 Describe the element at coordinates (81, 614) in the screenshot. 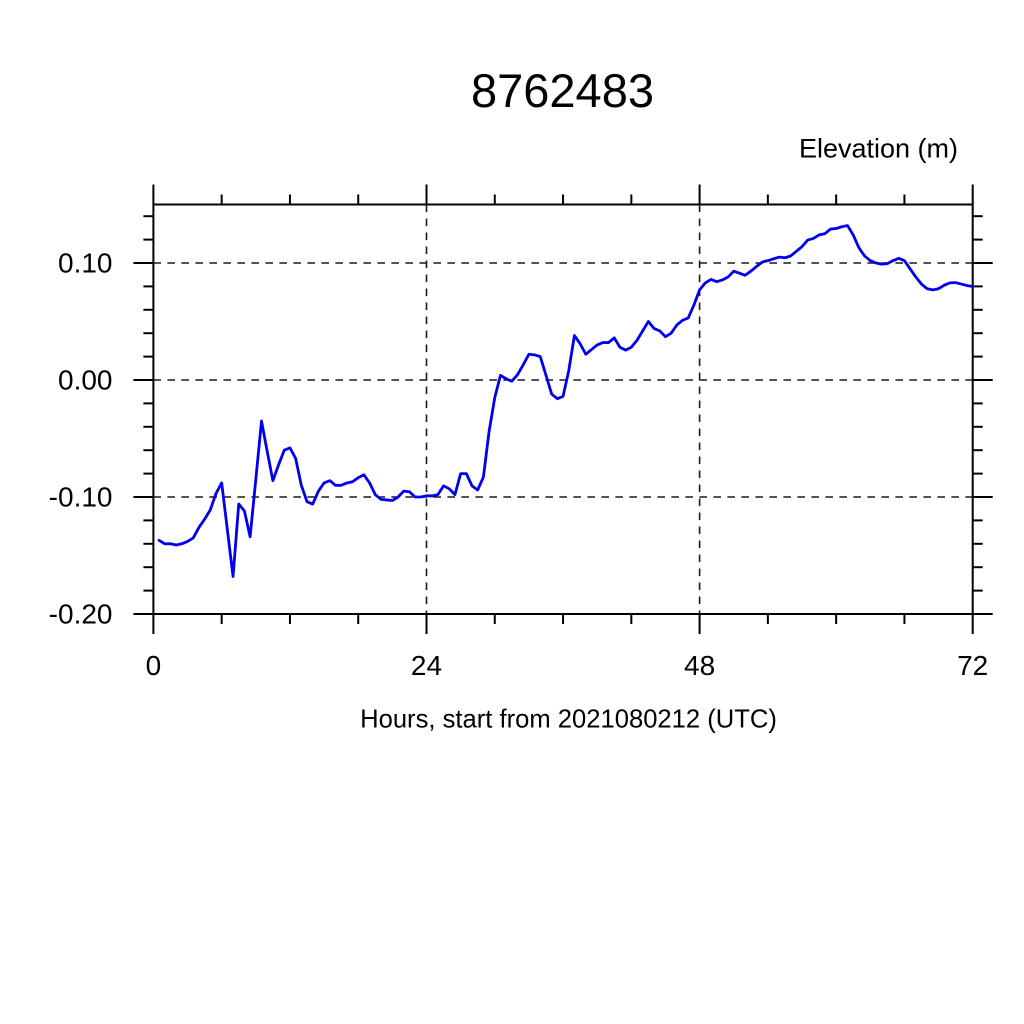

I see `y-tick-label: -0.20` at that location.